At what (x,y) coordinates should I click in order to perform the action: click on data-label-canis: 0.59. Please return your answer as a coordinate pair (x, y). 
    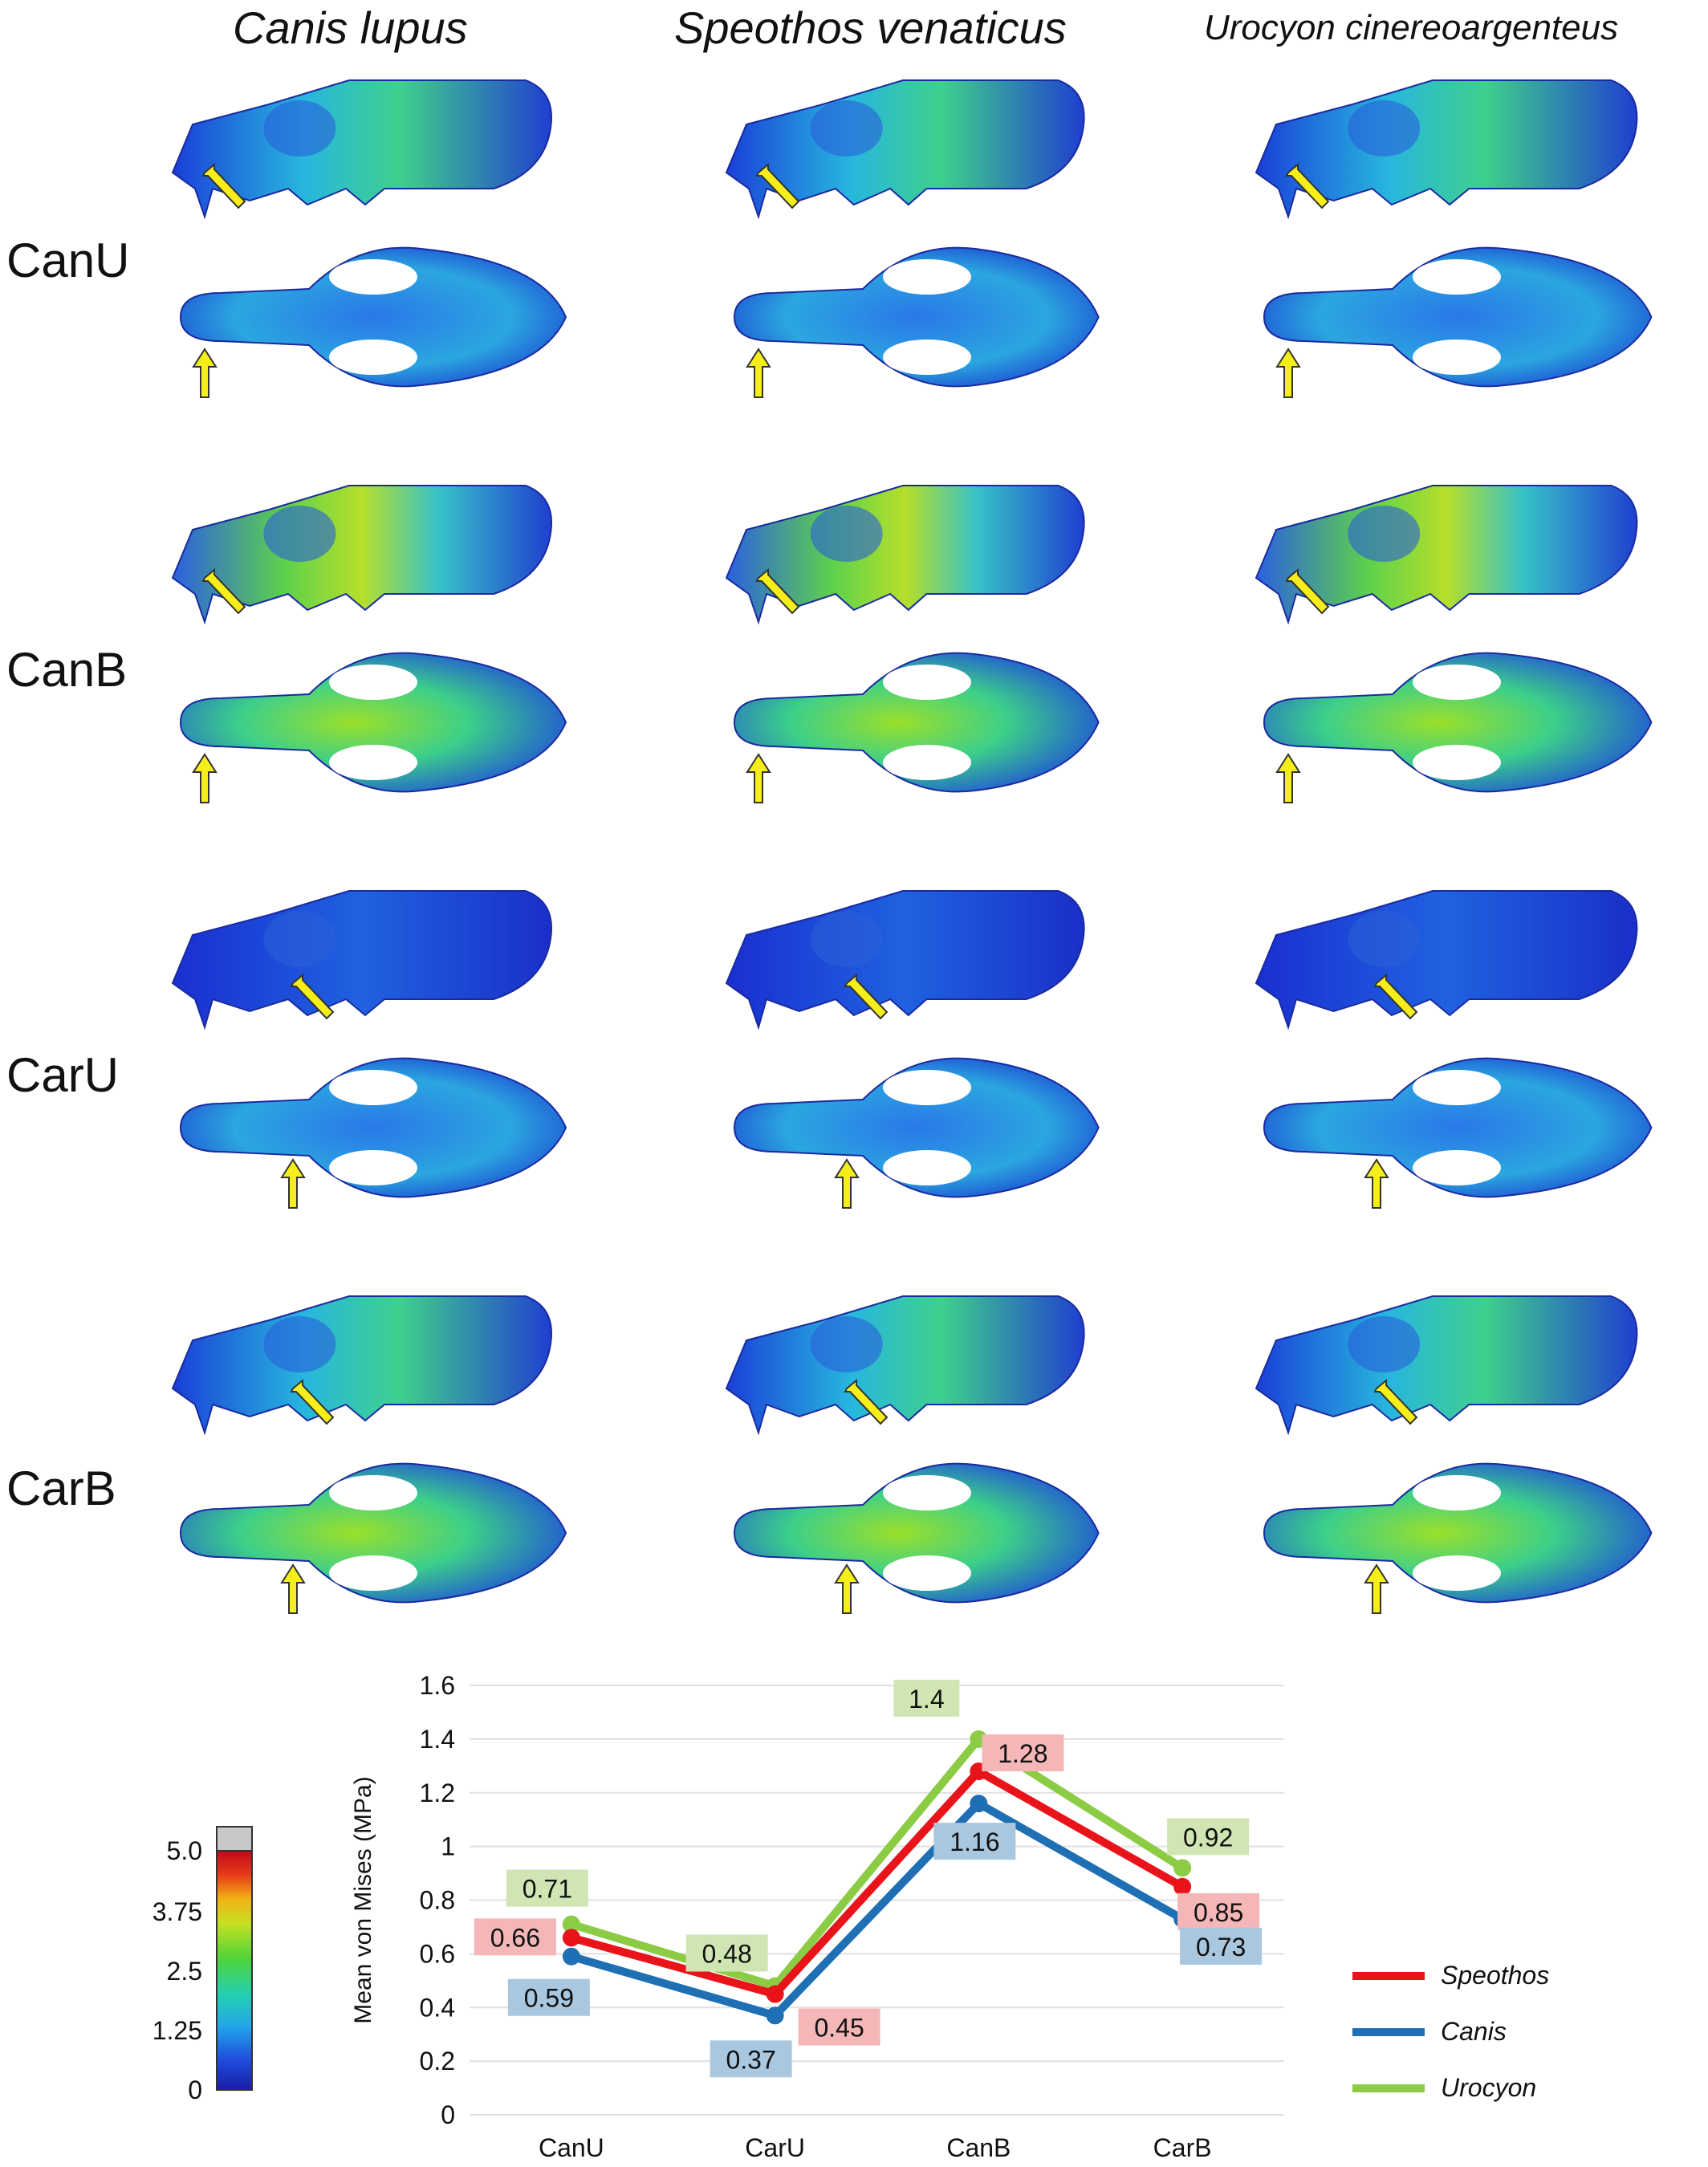
    Looking at the image, I should click on (548, 1997).